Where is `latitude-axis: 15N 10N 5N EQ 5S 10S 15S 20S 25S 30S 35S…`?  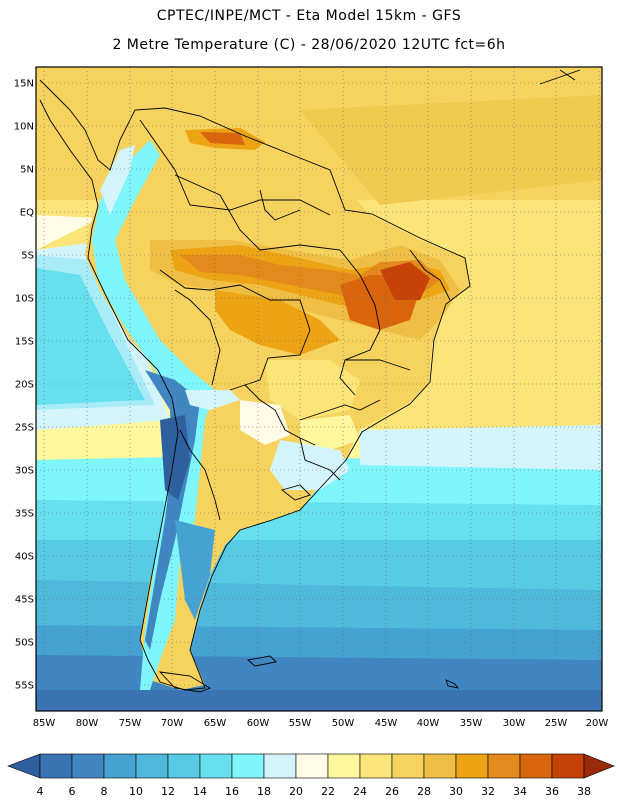
latitude-axis: 15N 10N 5N EQ 5S 10S 15S 20S 25S 30S 35S… is located at coordinates (24, 385).